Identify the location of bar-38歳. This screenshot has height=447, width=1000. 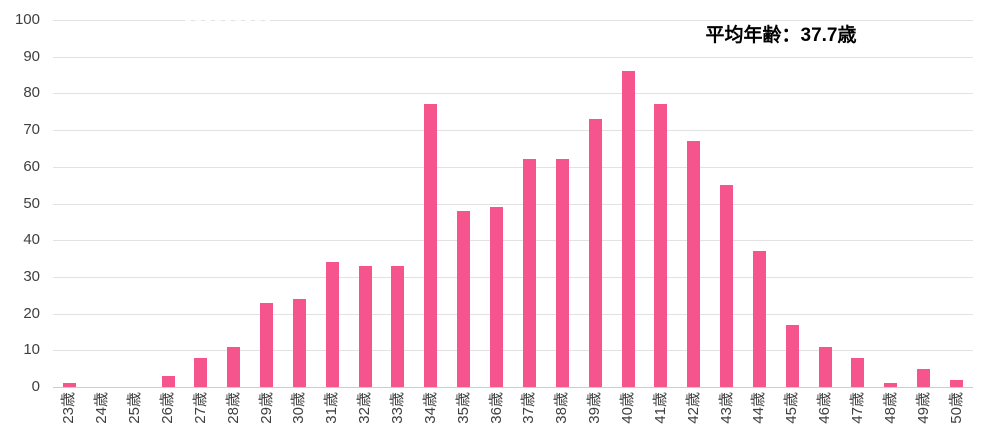
(562, 273).